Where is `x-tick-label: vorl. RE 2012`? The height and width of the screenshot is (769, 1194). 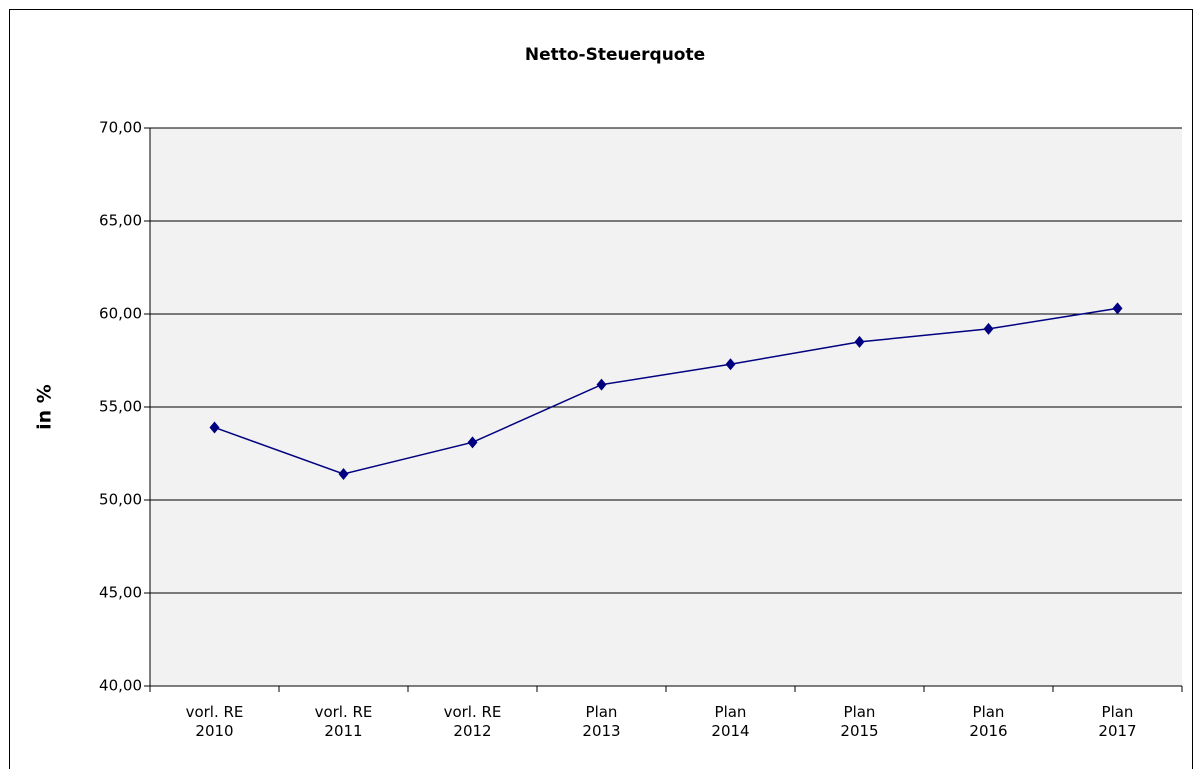
x-tick-label: vorl. RE 2012 is located at coordinates (473, 721).